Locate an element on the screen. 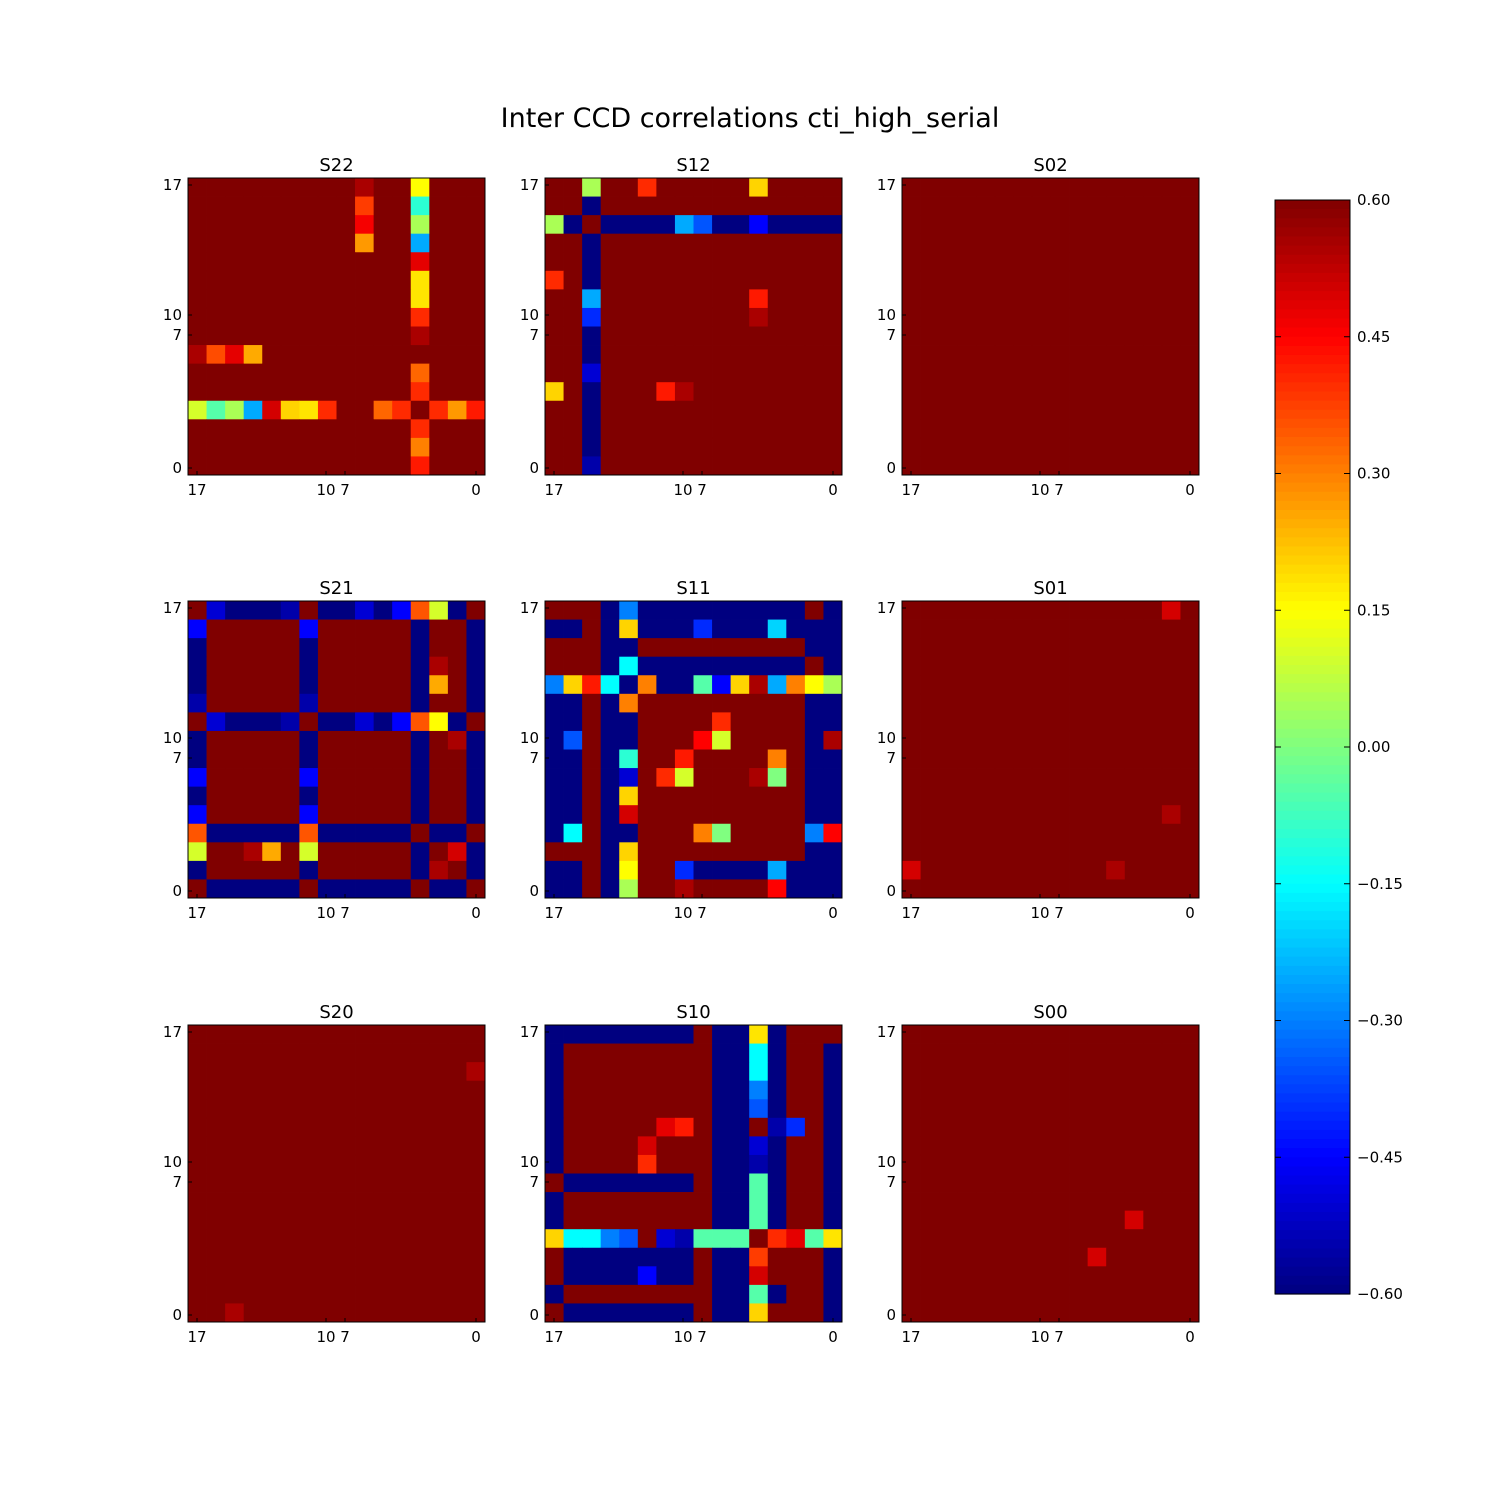  colorbar-tick-label: 0.45 is located at coordinates (1373, 337).